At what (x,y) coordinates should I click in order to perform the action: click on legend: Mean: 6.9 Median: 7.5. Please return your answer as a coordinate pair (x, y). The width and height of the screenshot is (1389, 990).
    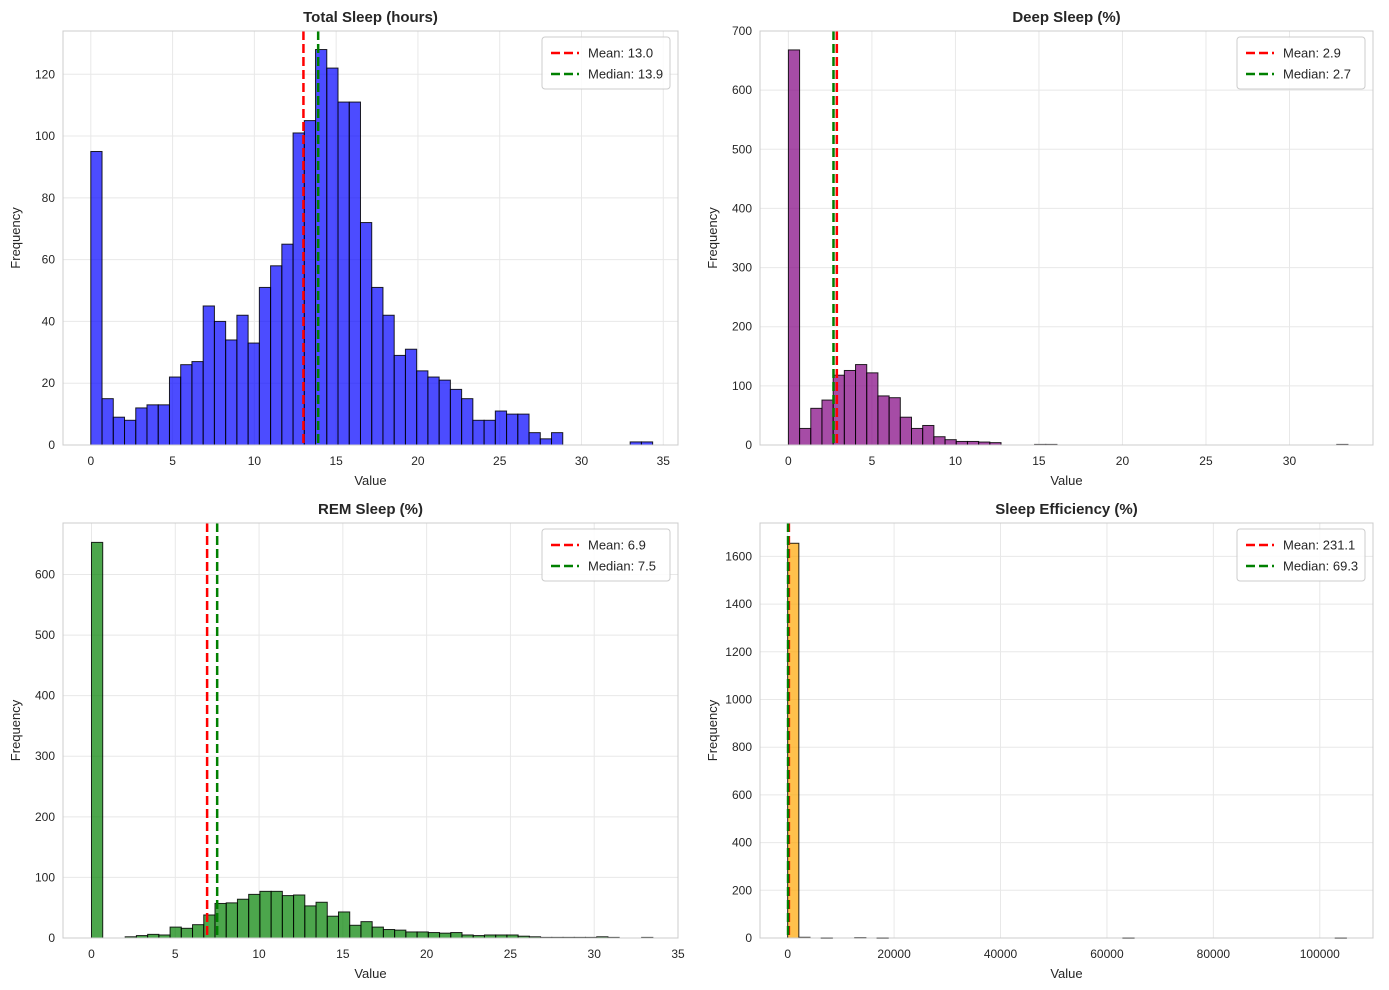
    Looking at the image, I should click on (606, 555).